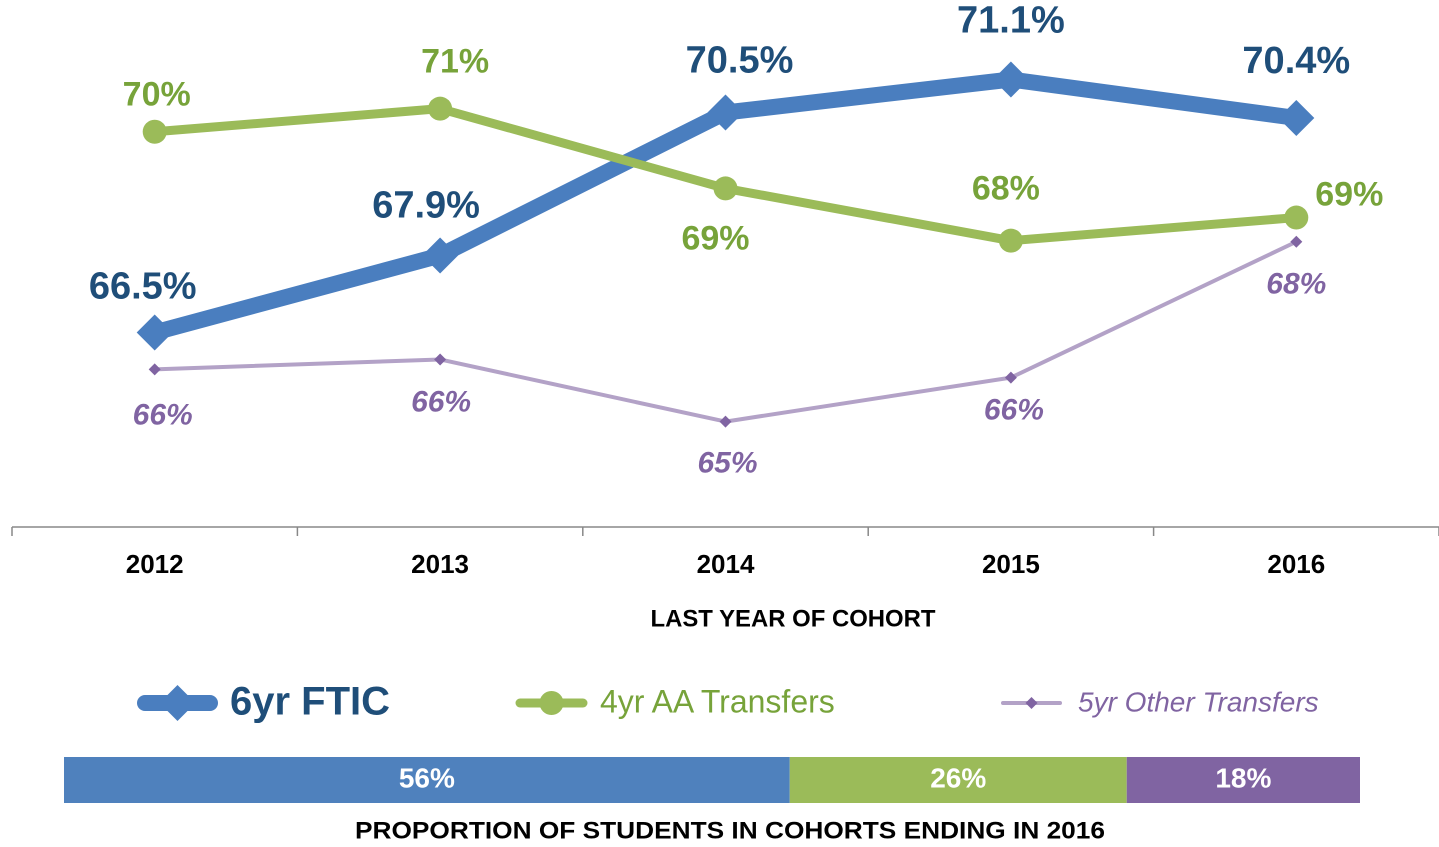  Describe the element at coordinates (740, 61) in the screenshot. I see `value-label: 70.5%` at that location.